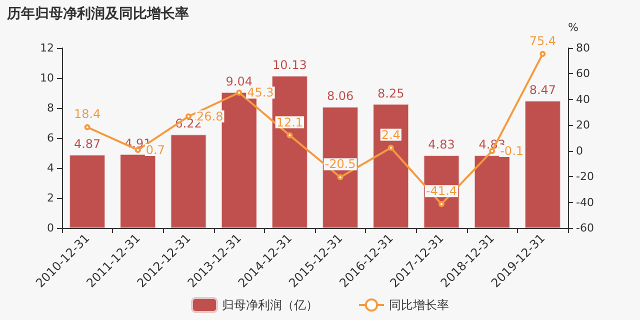 The image size is (640, 320). What do you see at coordinates (442, 191) in the screenshot?
I see `data-label: -41.4` at bounding box center [442, 191].